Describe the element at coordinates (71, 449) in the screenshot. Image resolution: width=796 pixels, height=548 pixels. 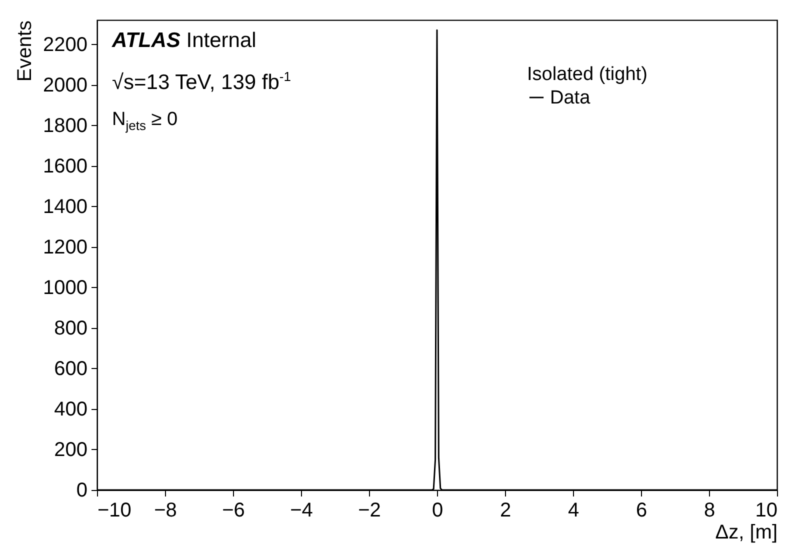
I see `y-tick-label: 200` at that location.